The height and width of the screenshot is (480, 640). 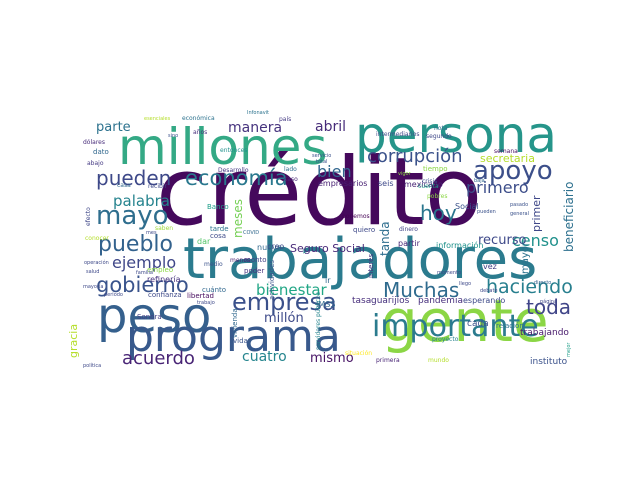 I want to click on word: tasa, so click(x=362, y=301).